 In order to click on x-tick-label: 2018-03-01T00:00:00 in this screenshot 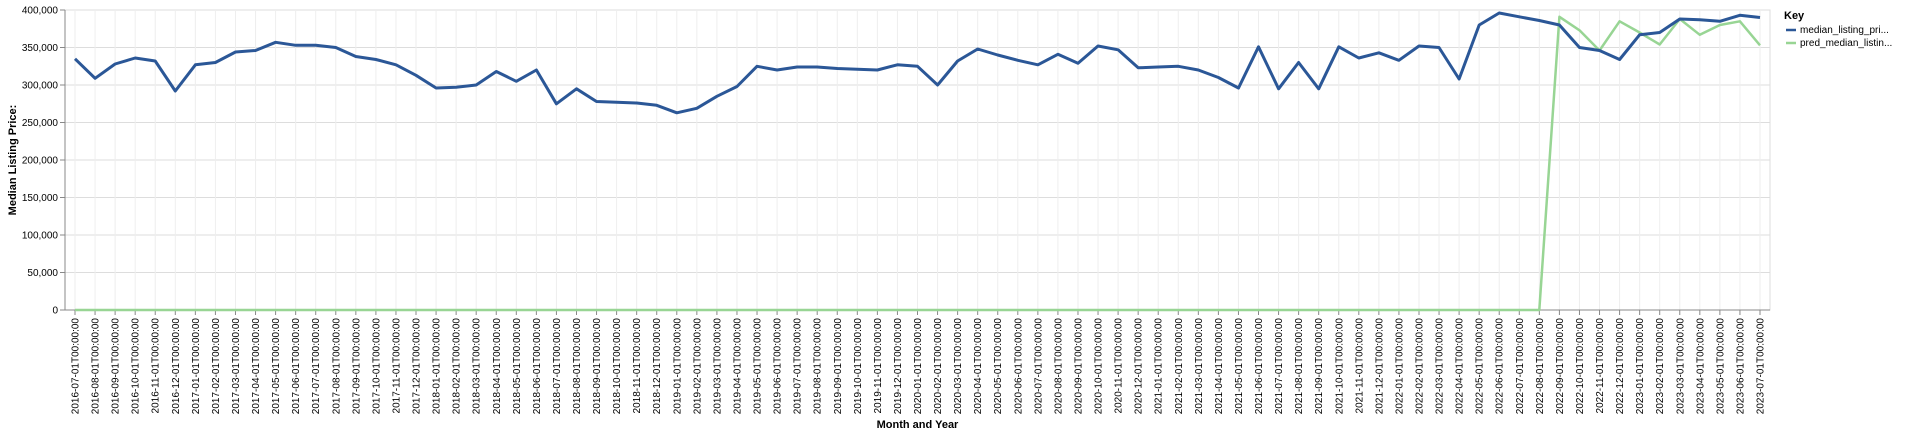, I will do `click(477, 366)`.